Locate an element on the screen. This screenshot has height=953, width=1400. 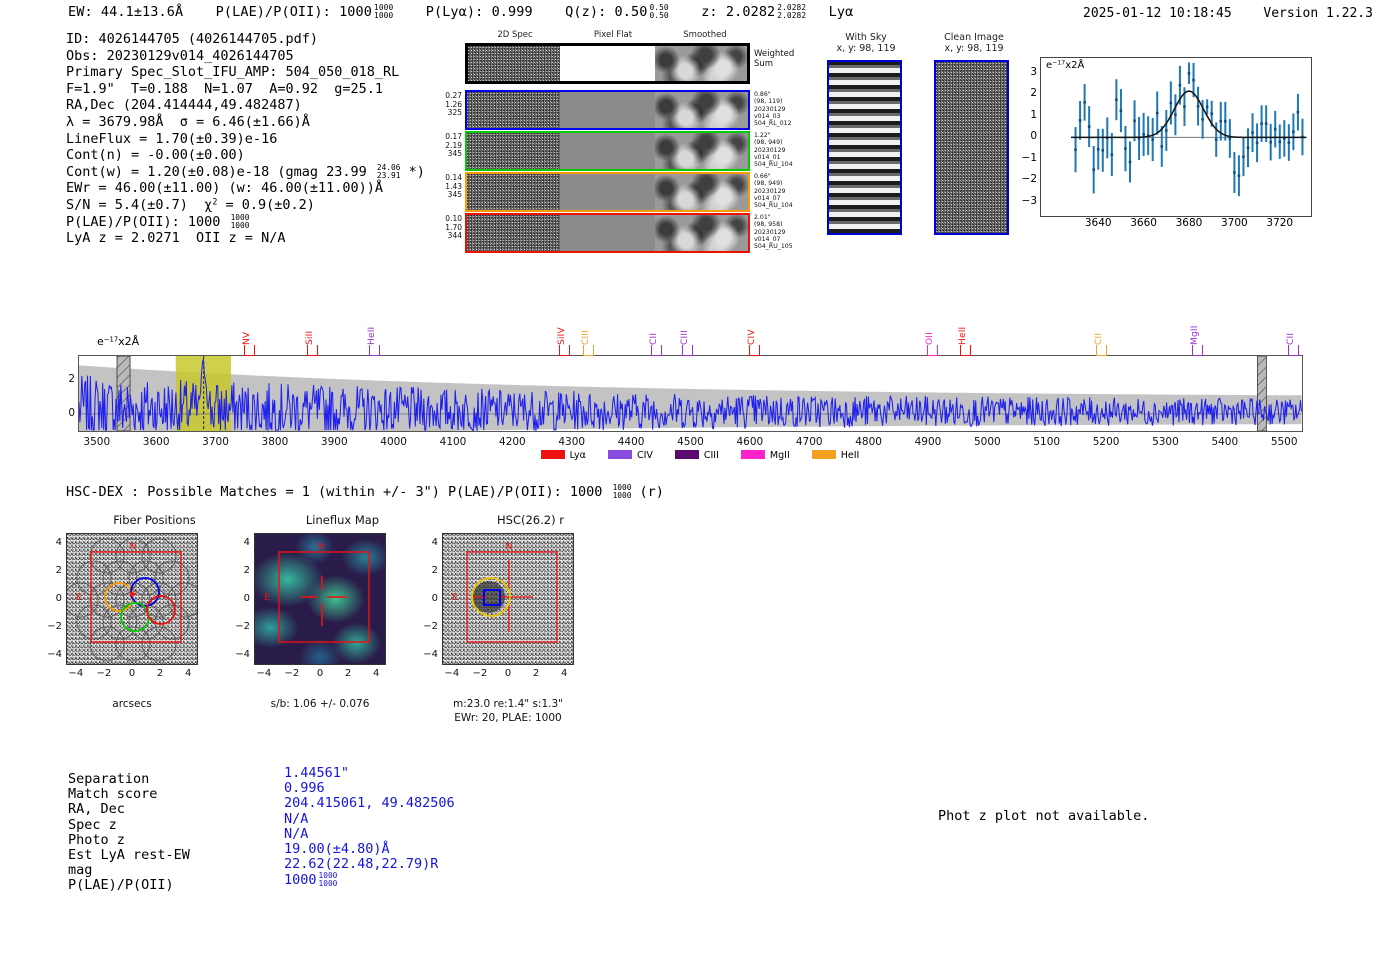
row-value-est-lya-rest-ew: 19.00(±4.80)Å is located at coordinates (337, 849).